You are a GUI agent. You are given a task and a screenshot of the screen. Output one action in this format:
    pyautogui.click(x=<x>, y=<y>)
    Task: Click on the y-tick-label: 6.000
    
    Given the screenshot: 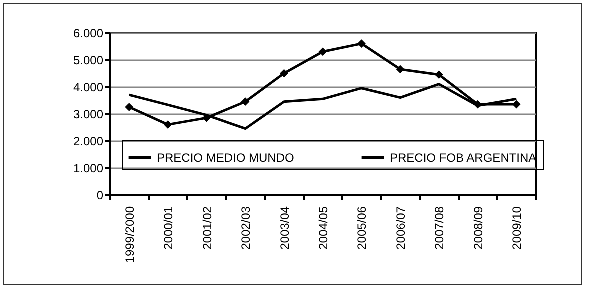 What is the action you would take?
    pyautogui.click(x=88, y=33)
    